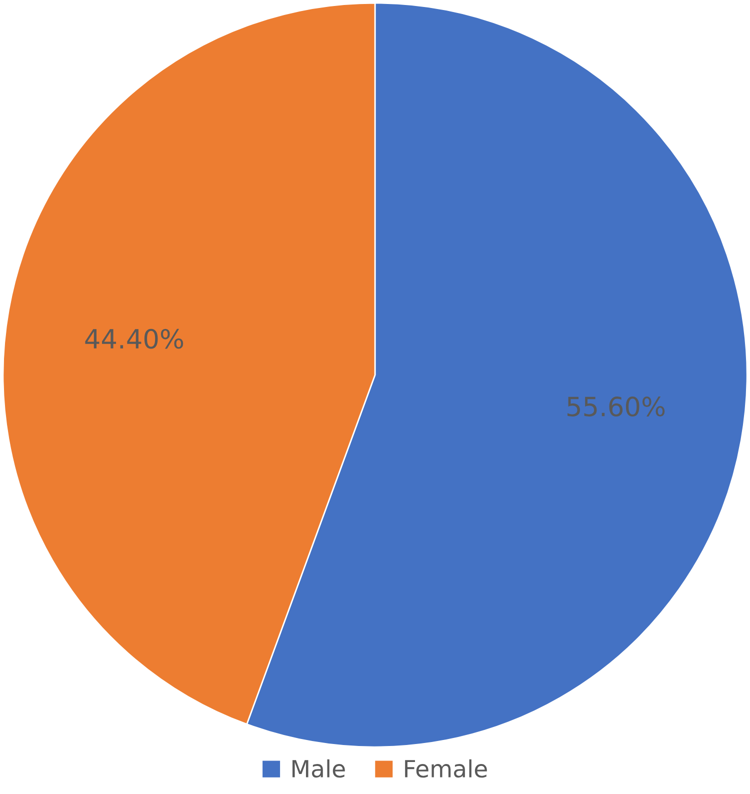 This screenshot has height=794, width=750. What do you see at coordinates (134, 338) in the screenshot?
I see `data-label: 44.40%` at bounding box center [134, 338].